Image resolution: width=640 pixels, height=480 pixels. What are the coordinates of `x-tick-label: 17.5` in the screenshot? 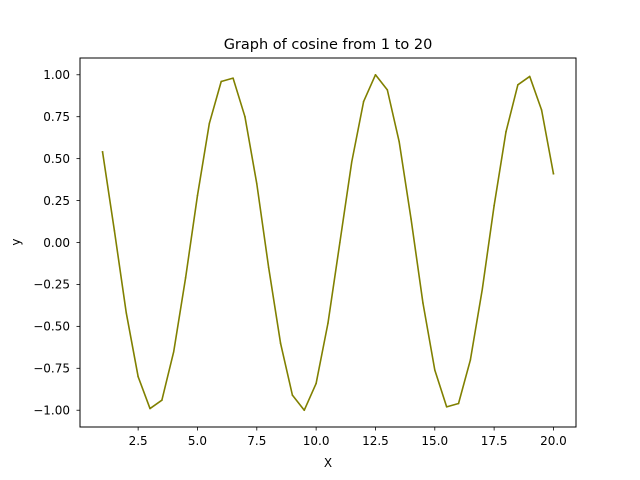 It's located at (494, 441).